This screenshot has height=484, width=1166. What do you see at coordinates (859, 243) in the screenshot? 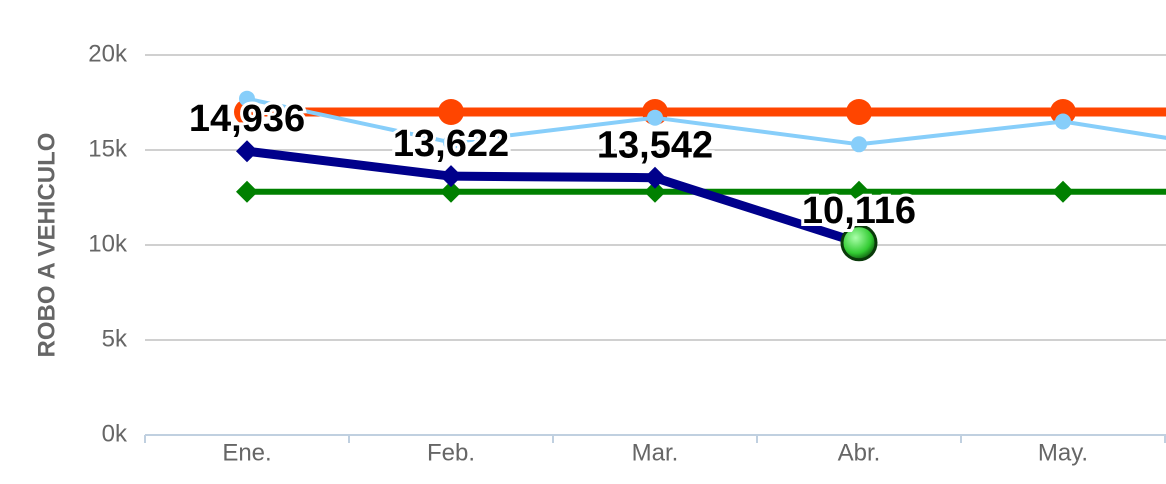
I see `highlight-marker` at bounding box center [859, 243].